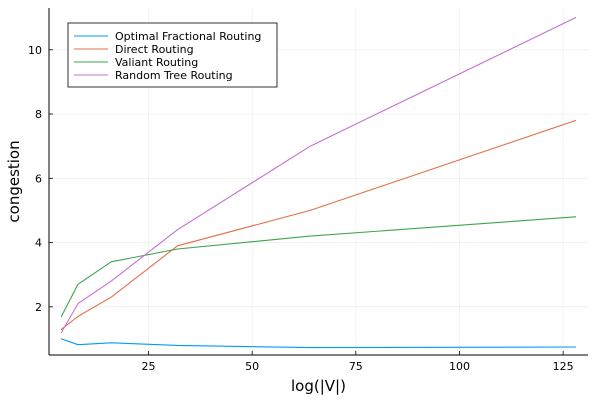  What do you see at coordinates (252, 366) in the screenshot?
I see `x-tick-label: 50` at bounding box center [252, 366].